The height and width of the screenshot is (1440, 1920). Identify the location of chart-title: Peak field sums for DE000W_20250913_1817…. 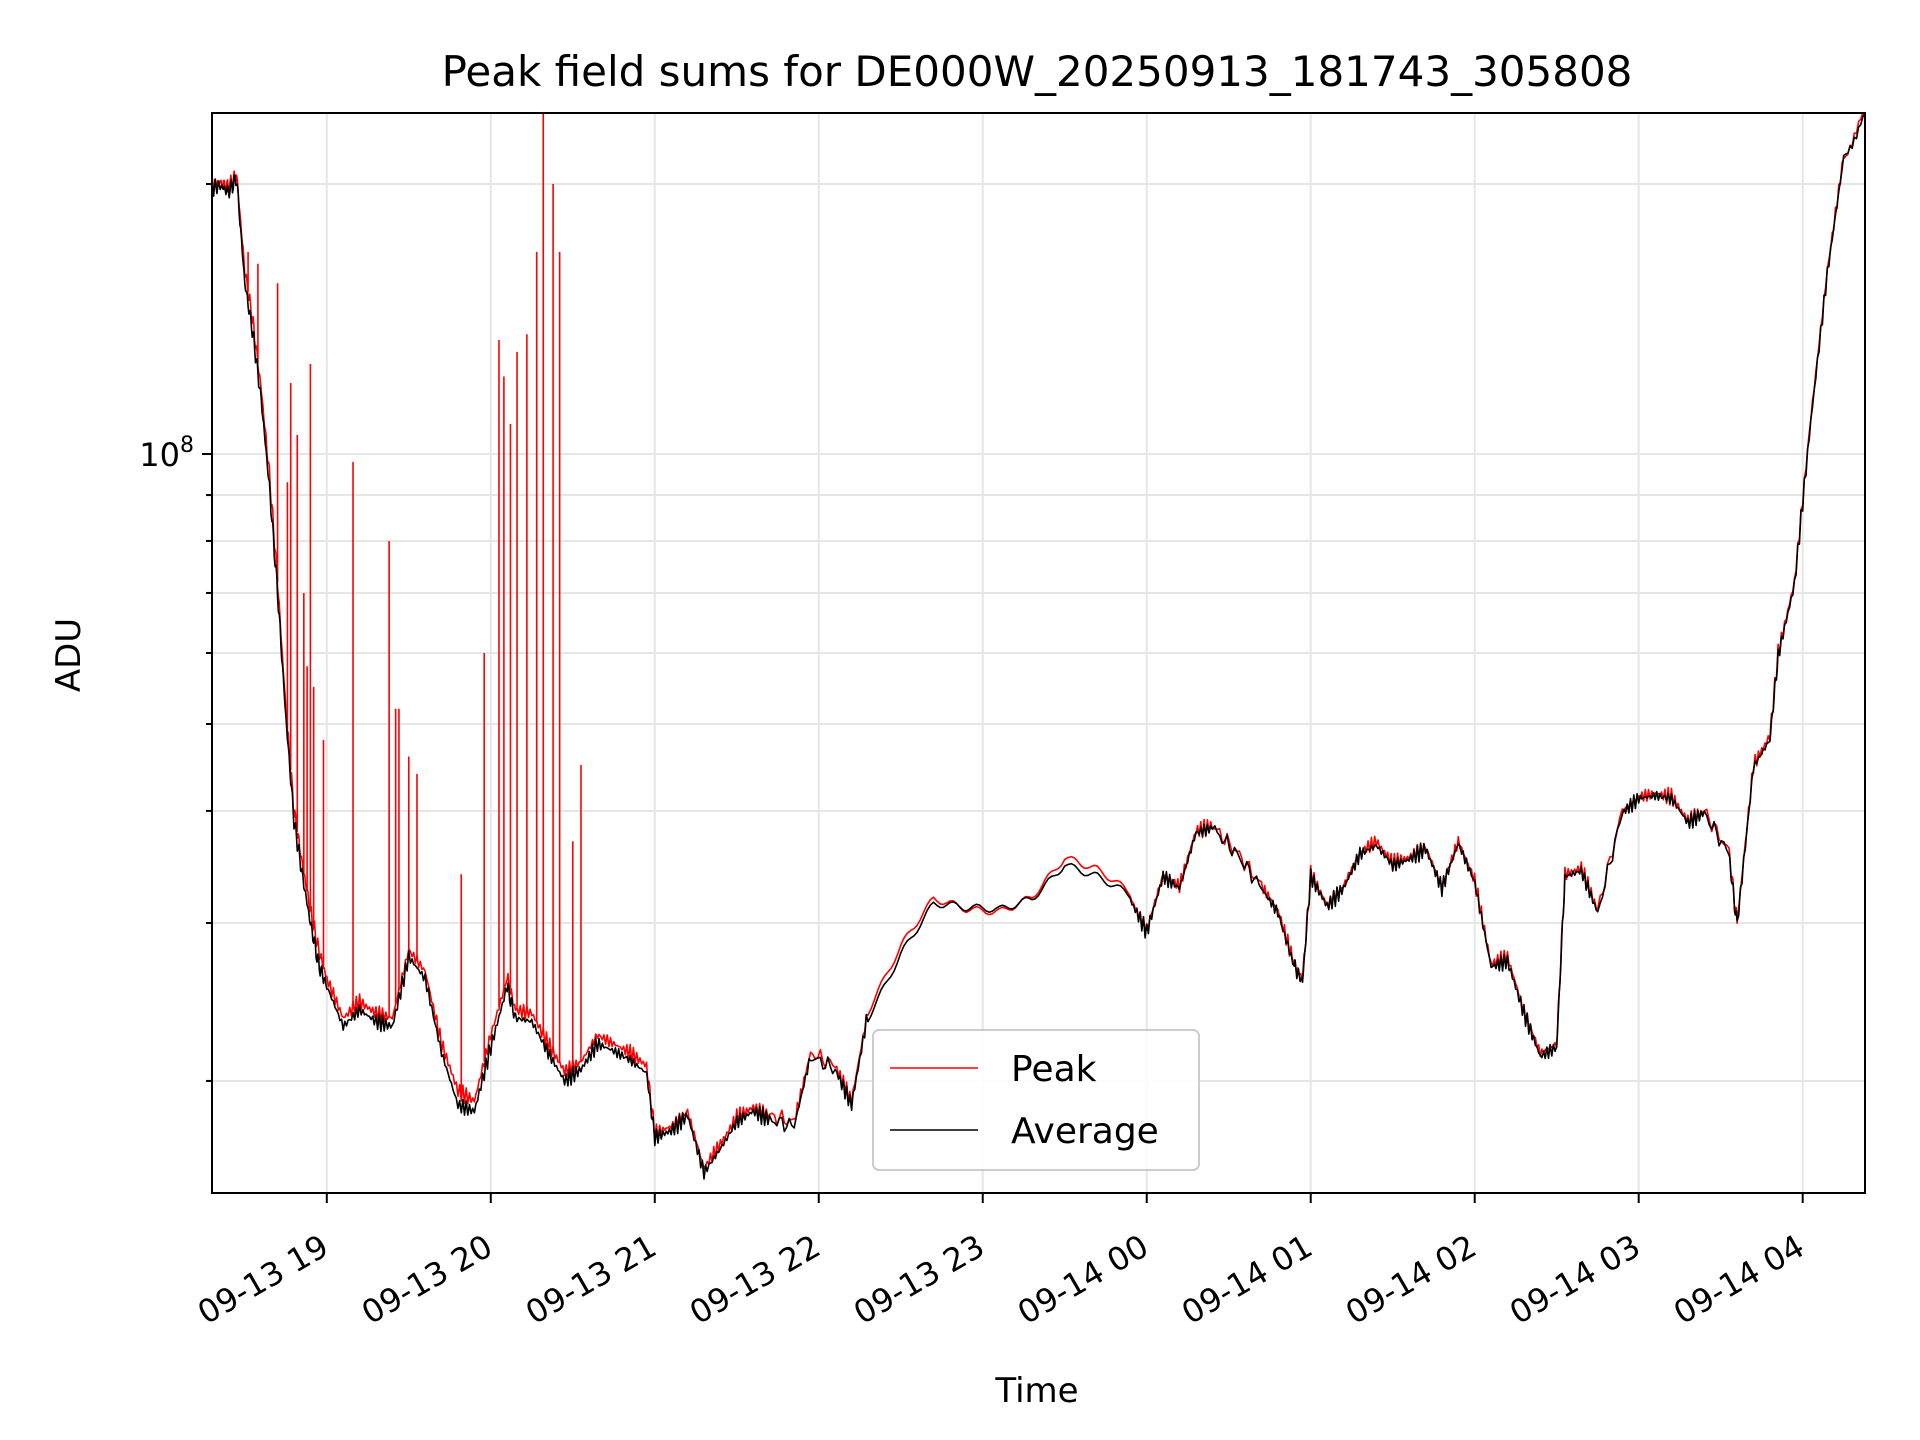
(1037, 71).